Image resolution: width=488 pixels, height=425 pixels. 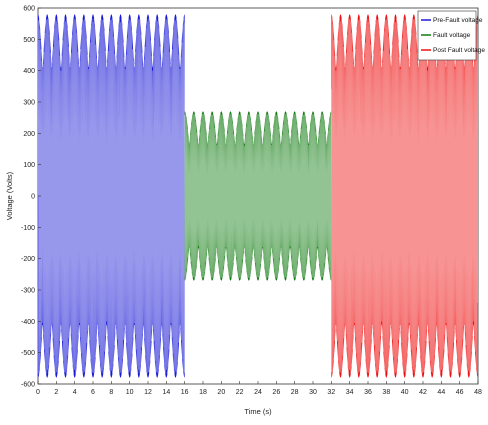 I want to click on legend-label: Post Fault voltage, so click(x=459, y=50).